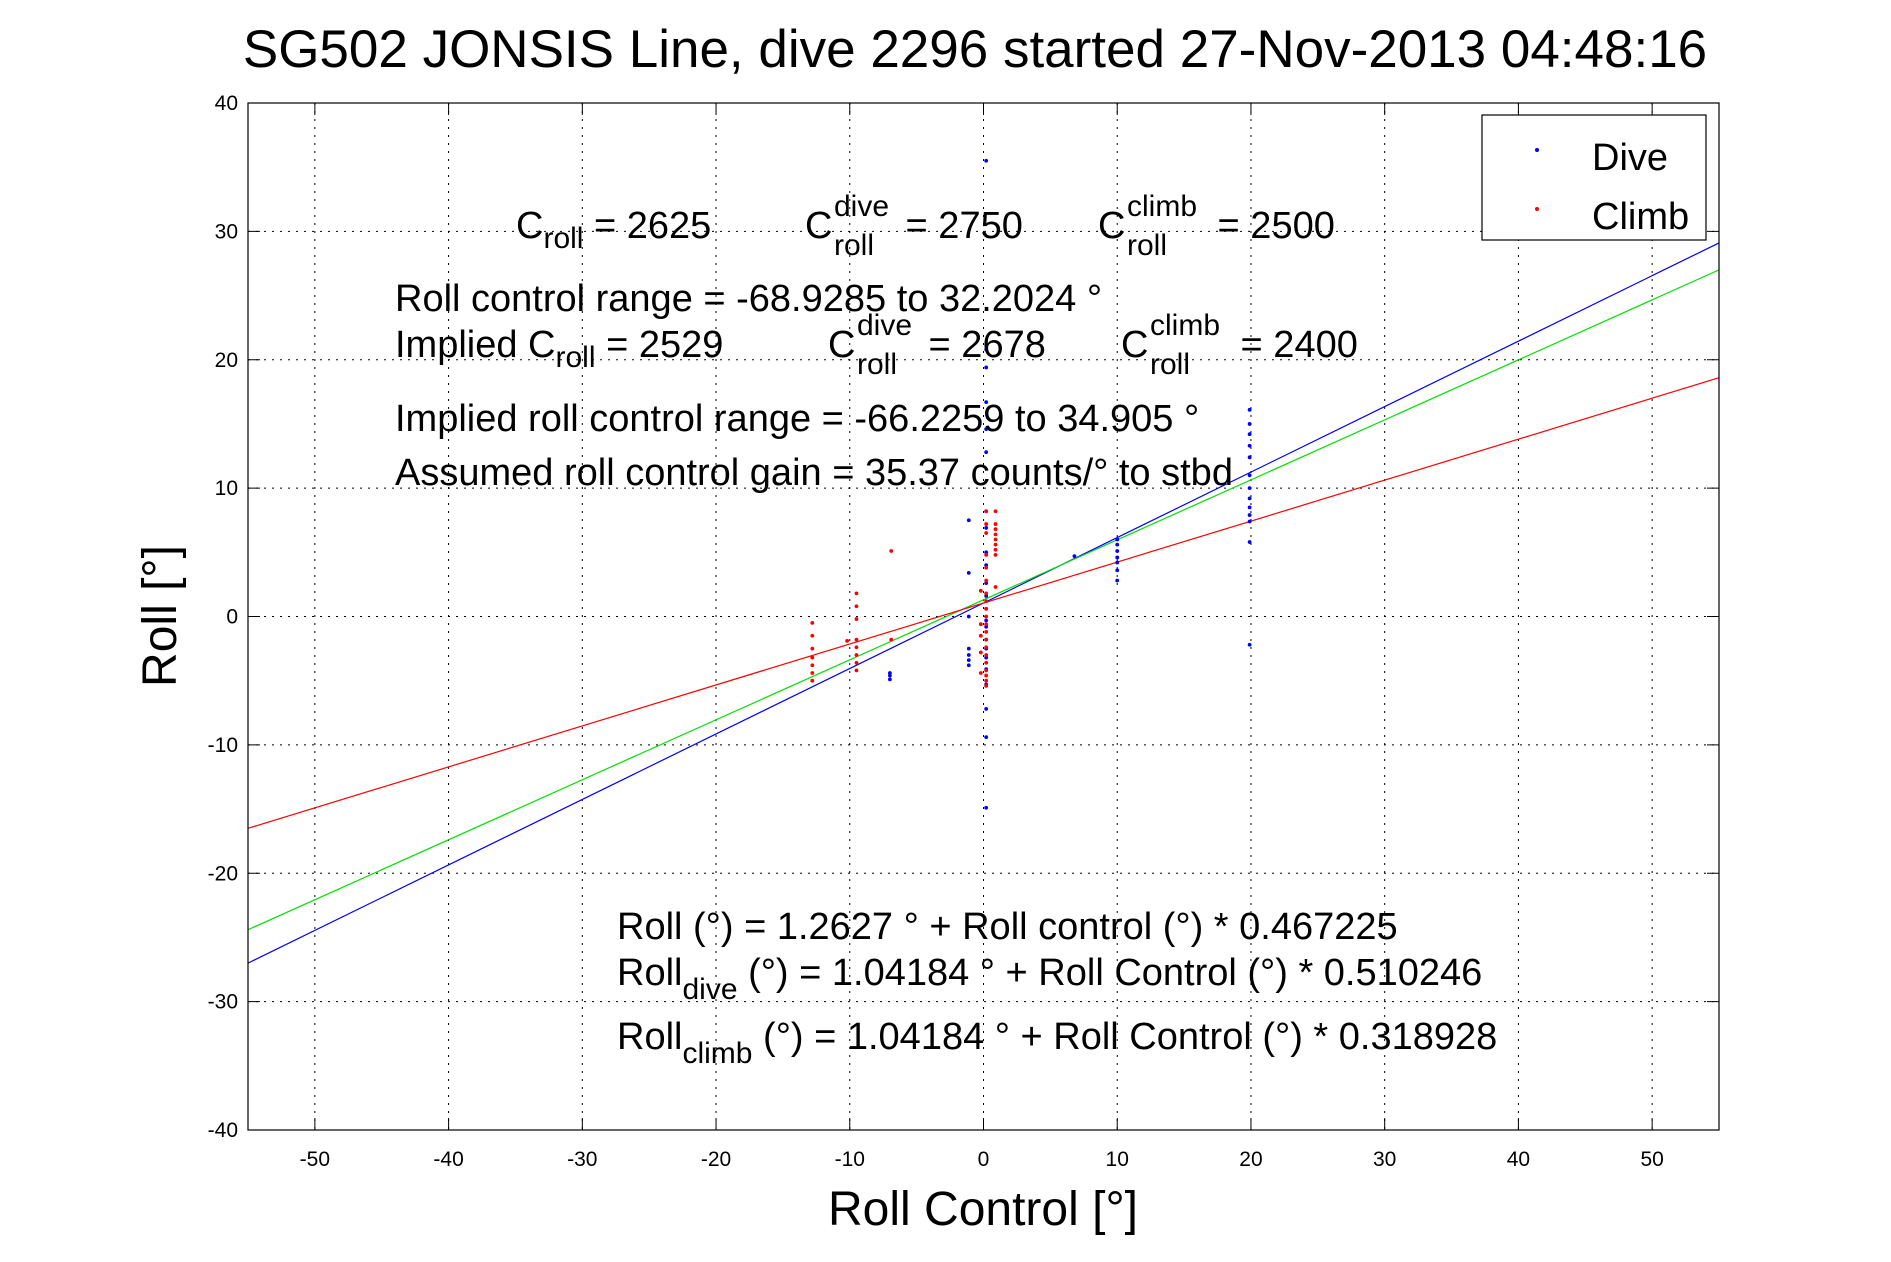 This screenshot has height=1262, width=1891. I want to click on y-tick-label: 20, so click(226, 360).